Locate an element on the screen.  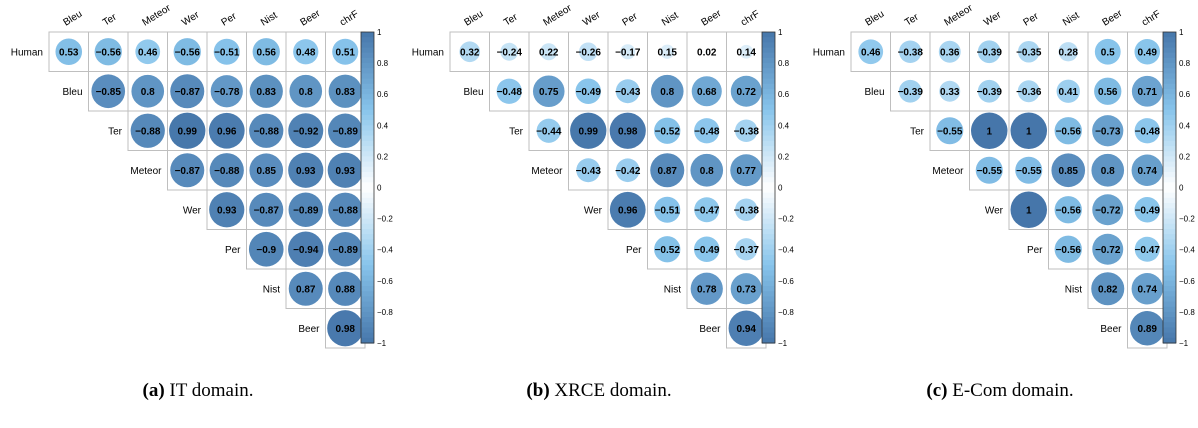
correlation-value: 0.8 is located at coordinates (667, 92).